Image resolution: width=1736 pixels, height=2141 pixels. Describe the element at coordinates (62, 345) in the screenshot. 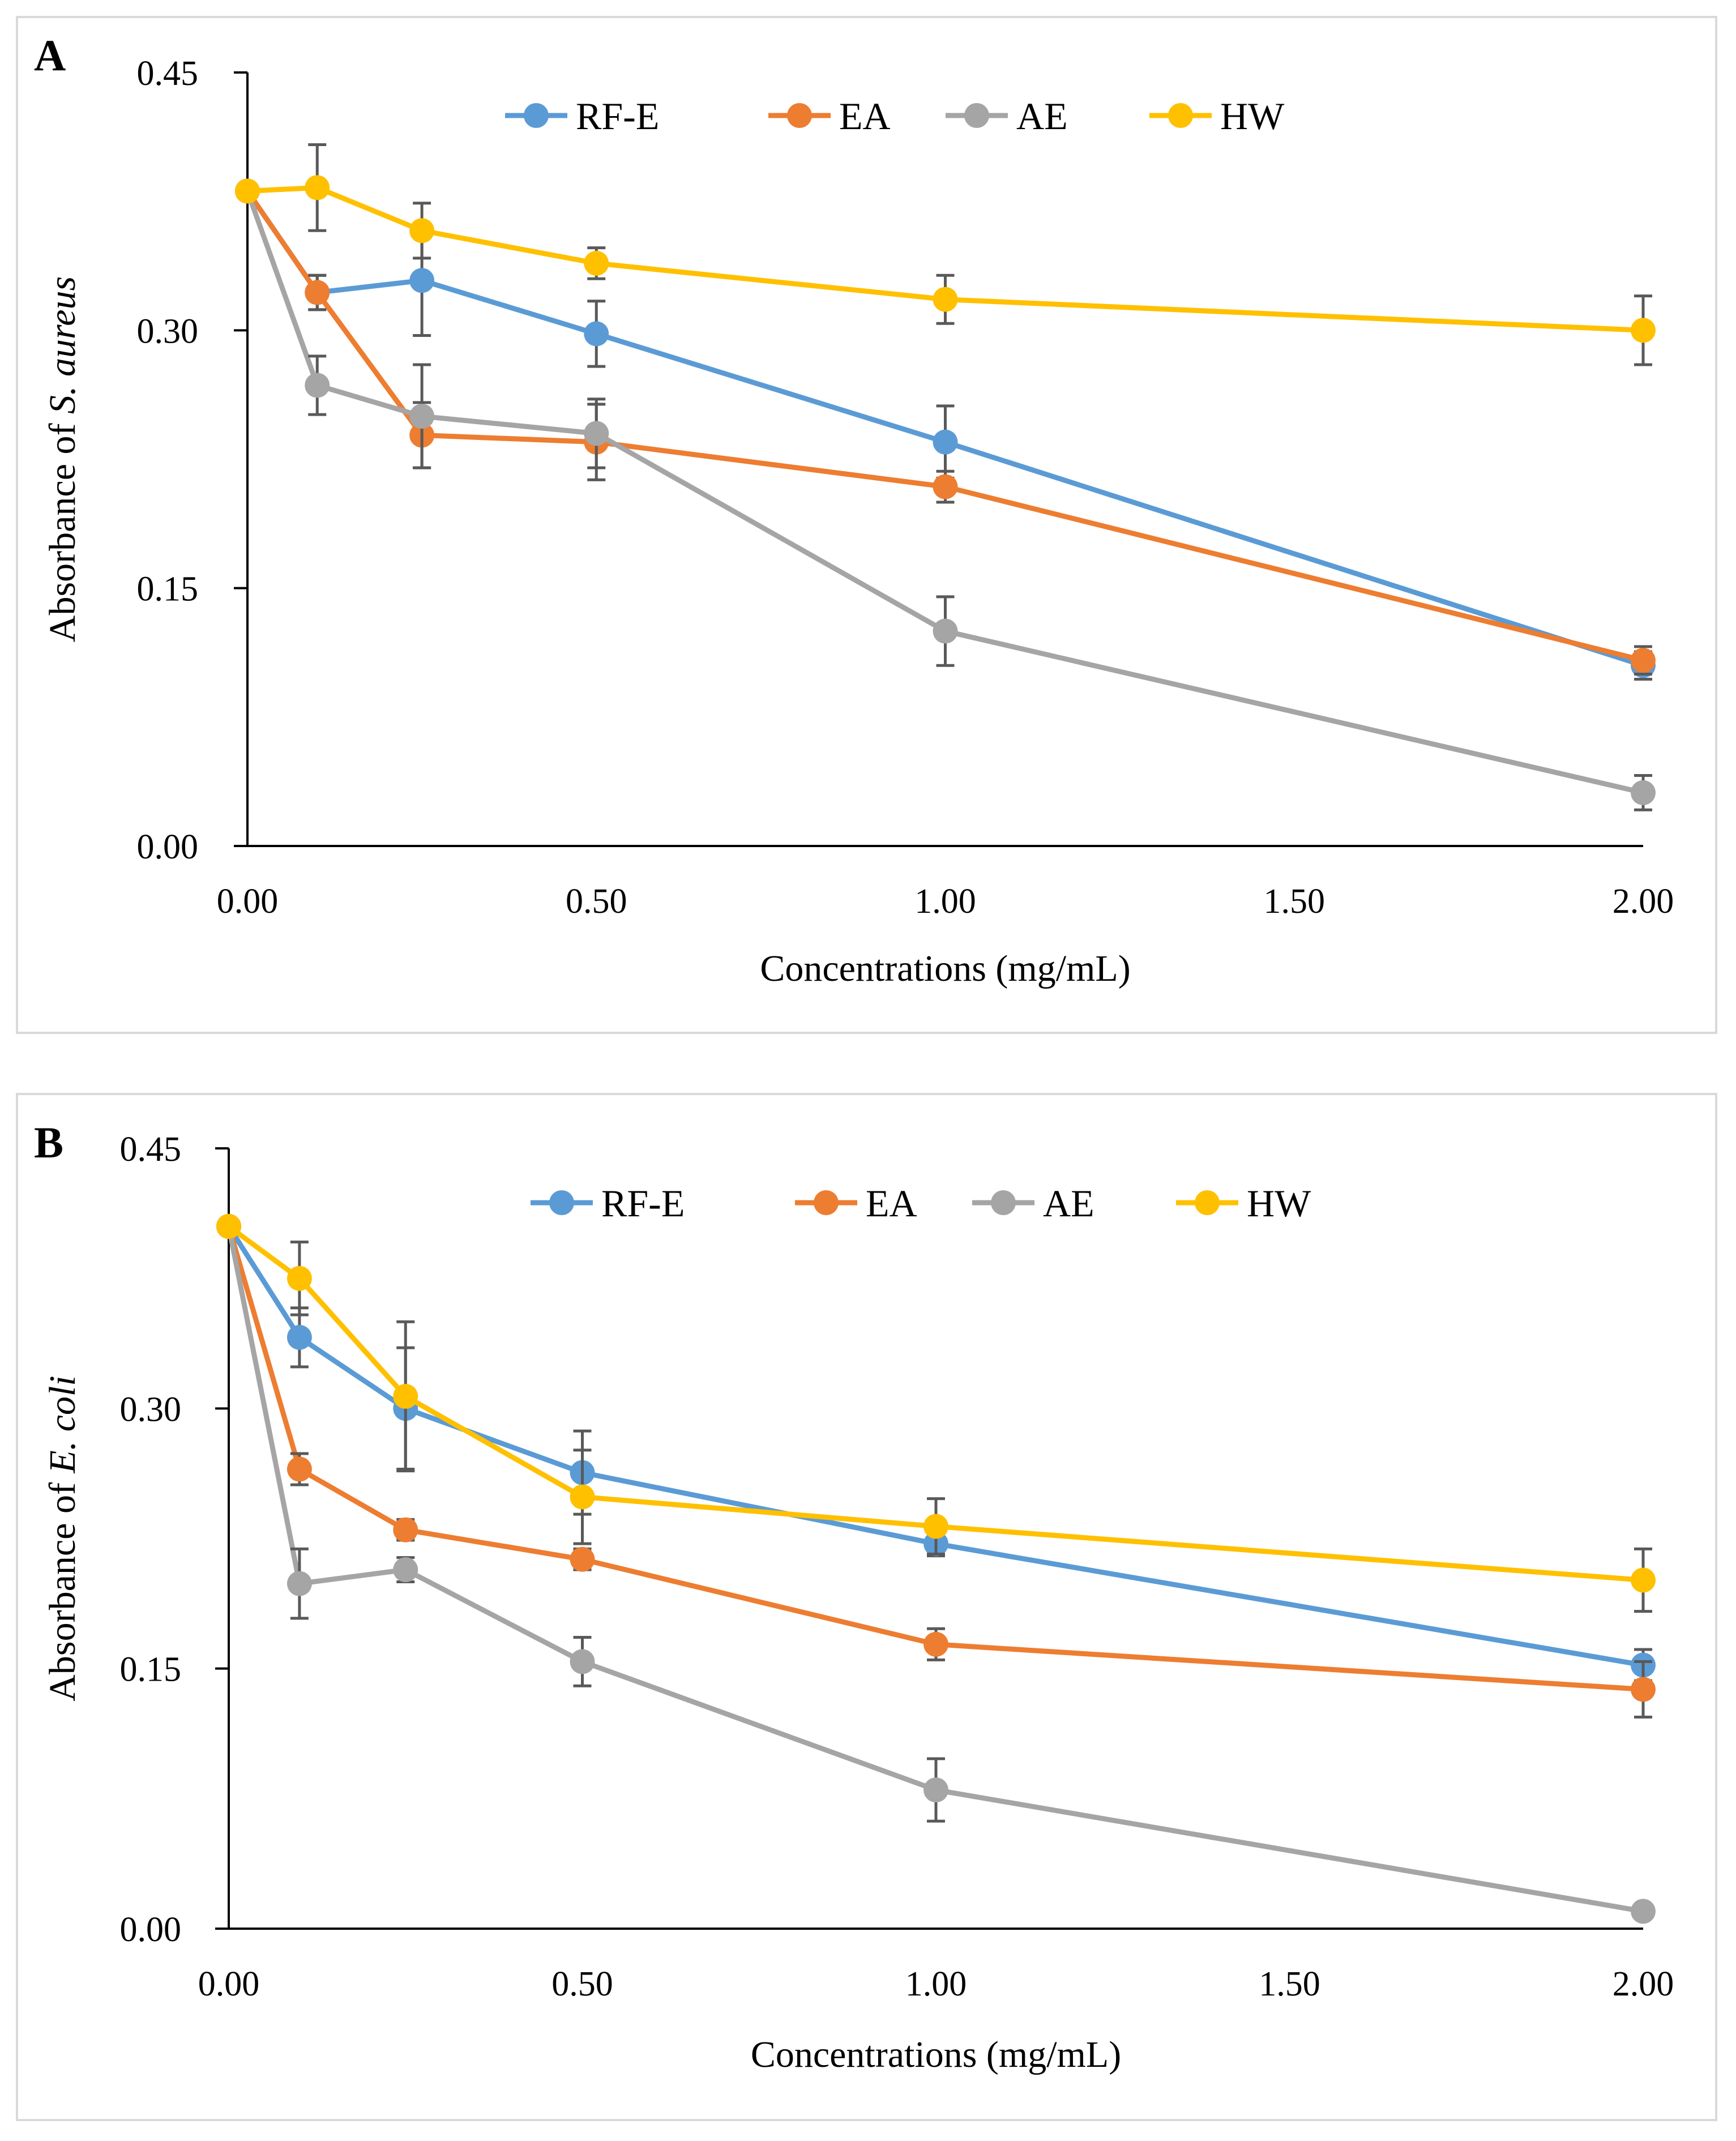

I see `y-axis-title-species: S. aureus` at that location.